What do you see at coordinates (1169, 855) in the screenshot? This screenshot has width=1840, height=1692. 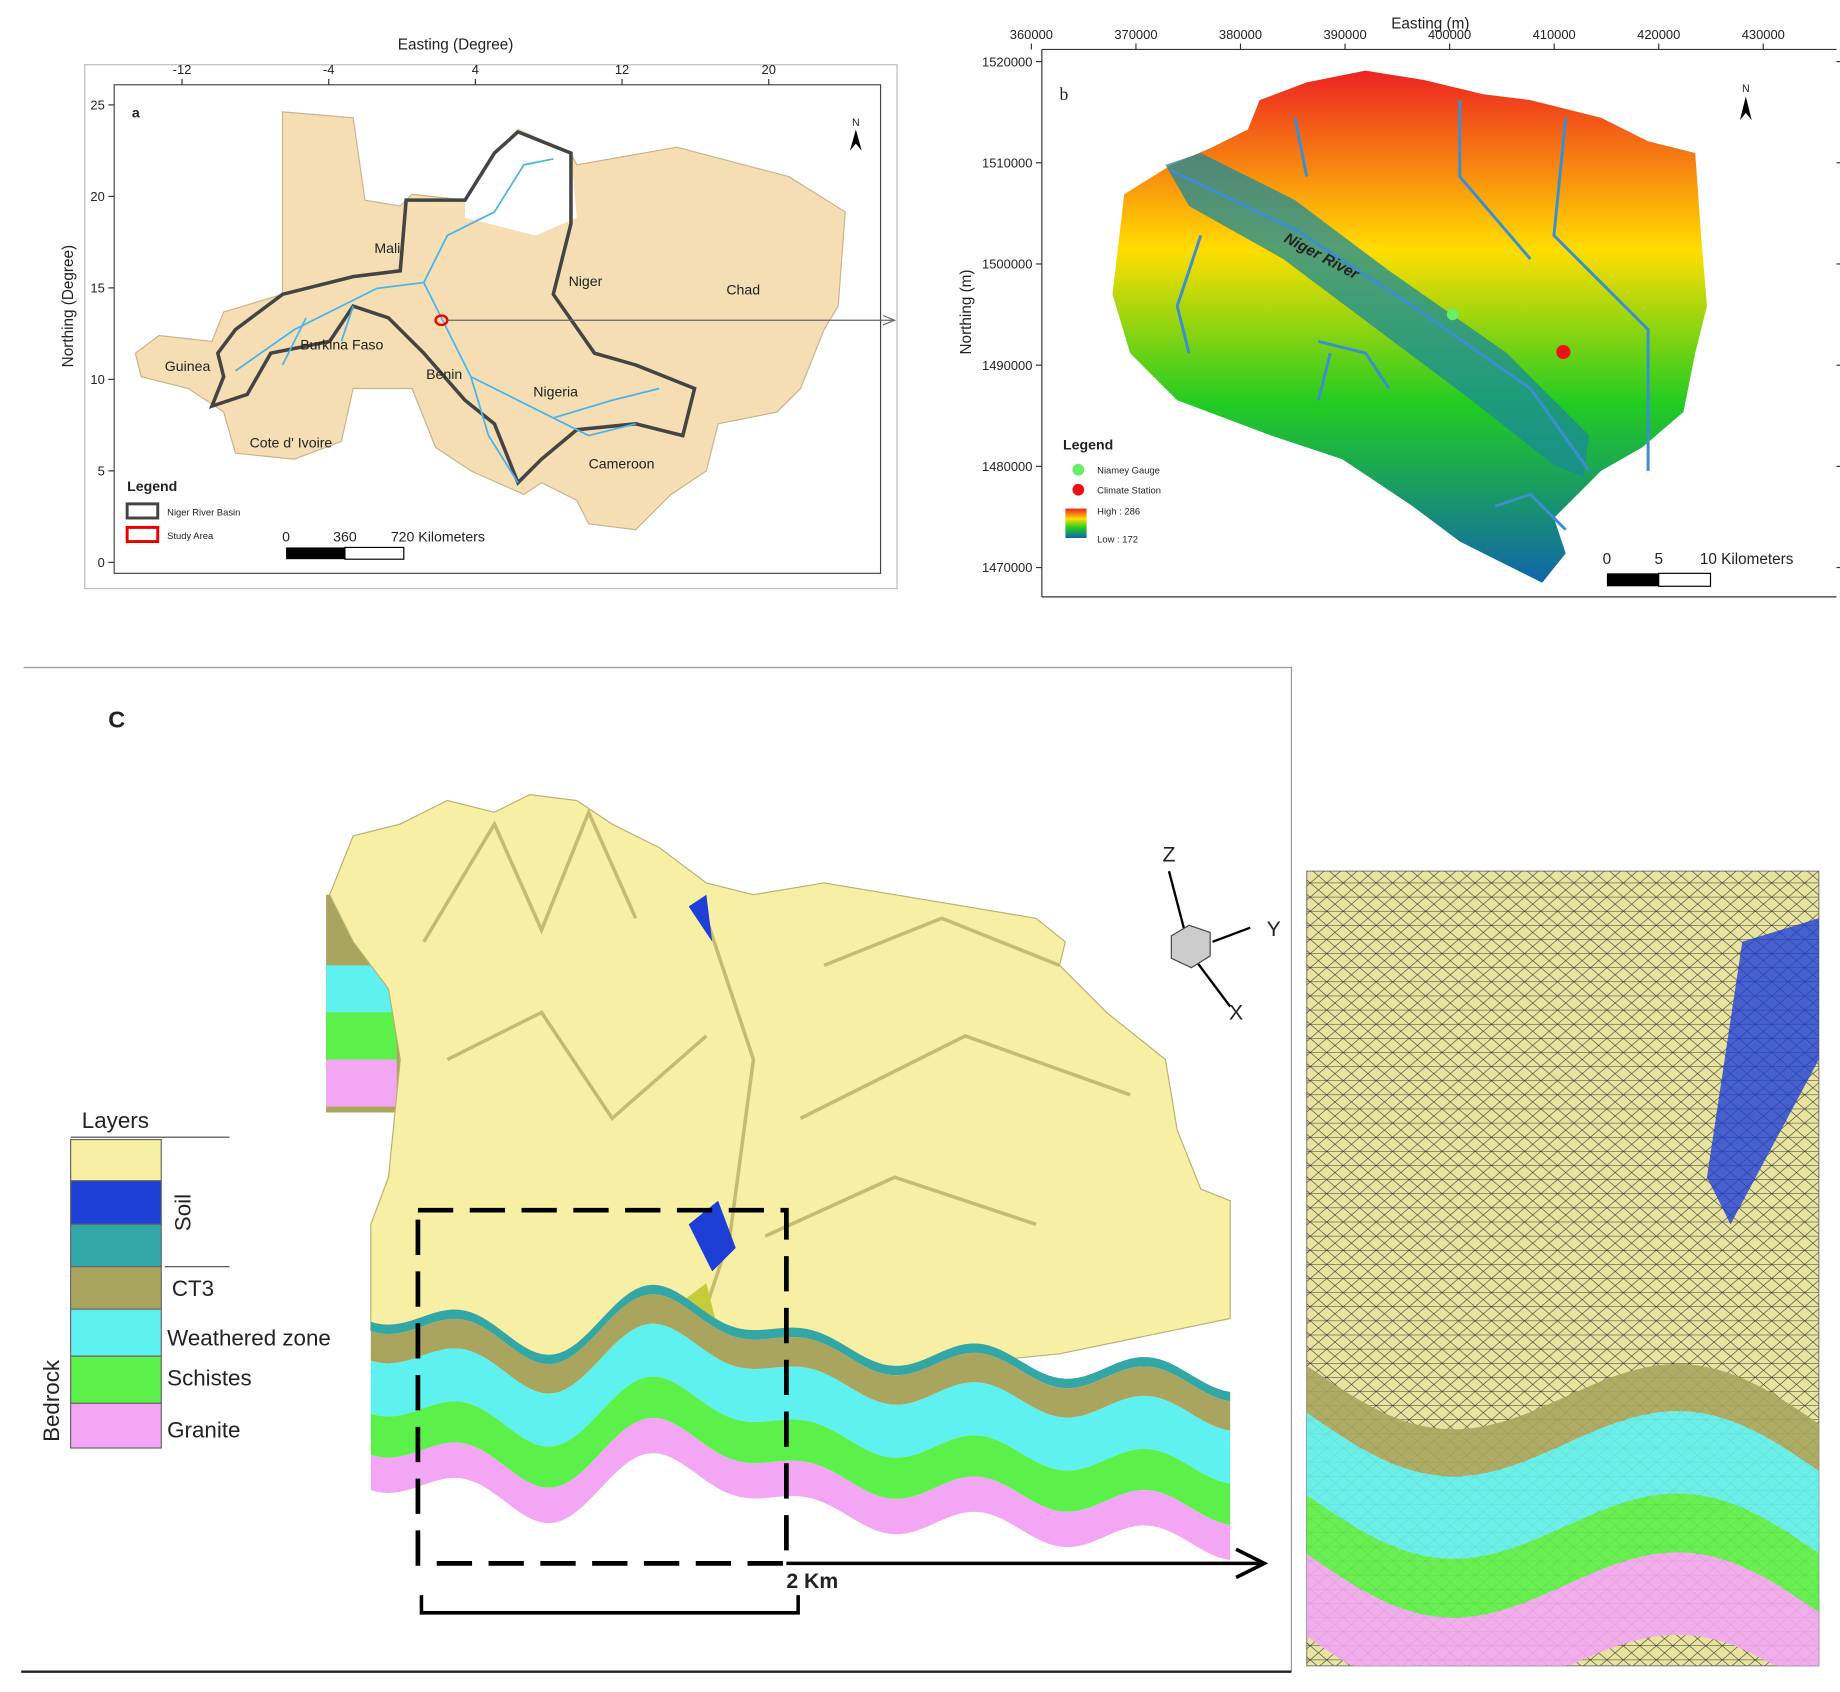 I see `label: Z` at bounding box center [1169, 855].